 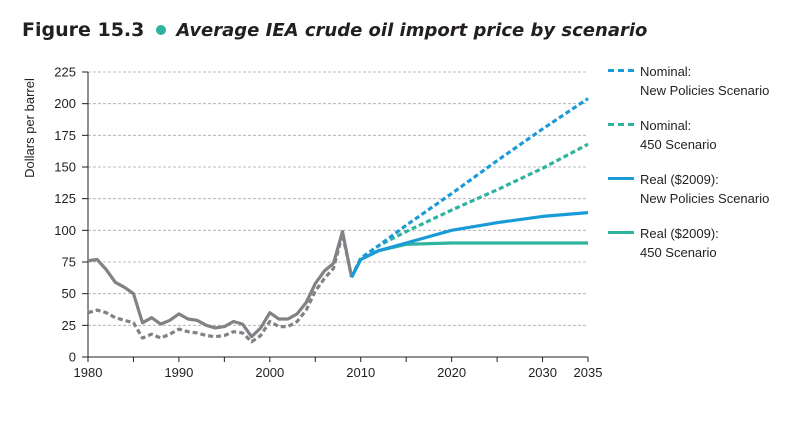 I want to click on bullet-icon, so click(x=161, y=30).